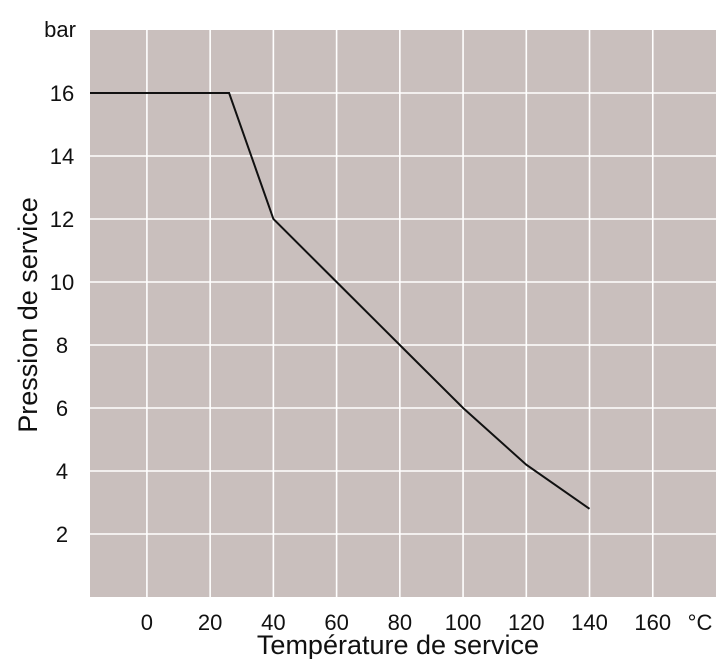 This screenshot has width=721, height=659. What do you see at coordinates (60, 29) in the screenshot?
I see `y-unit-label: bar` at bounding box center [60, 29].